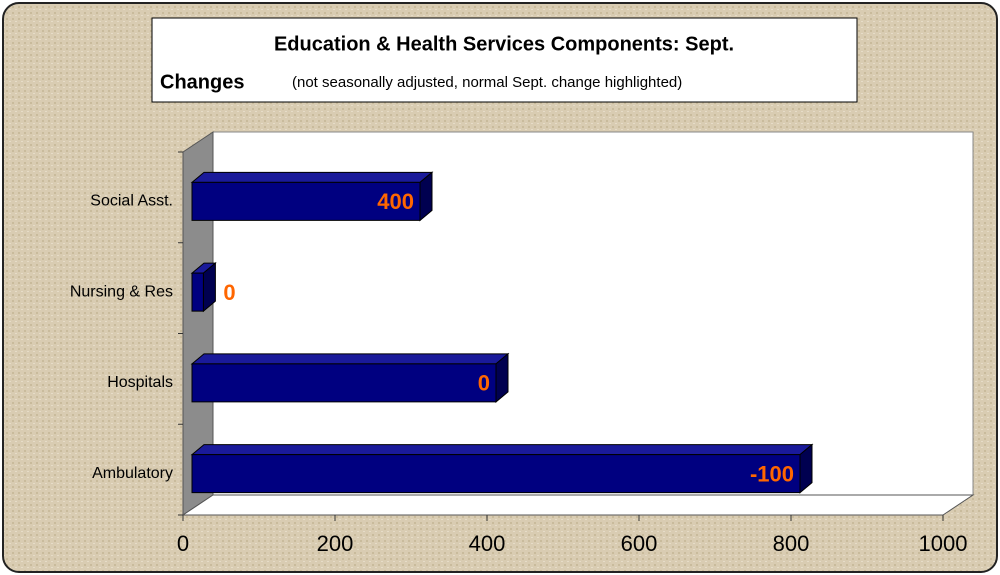 The height and width of the screenshot is (575, 1000). I want to click on x-tick-label: 0, so click(183, 543).